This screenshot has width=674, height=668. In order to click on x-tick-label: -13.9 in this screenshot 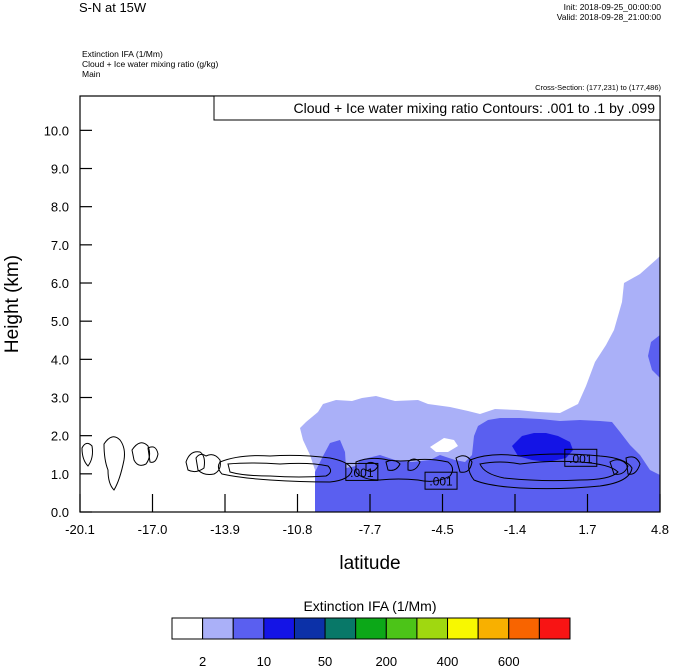, I will do `click(225, 529)`.